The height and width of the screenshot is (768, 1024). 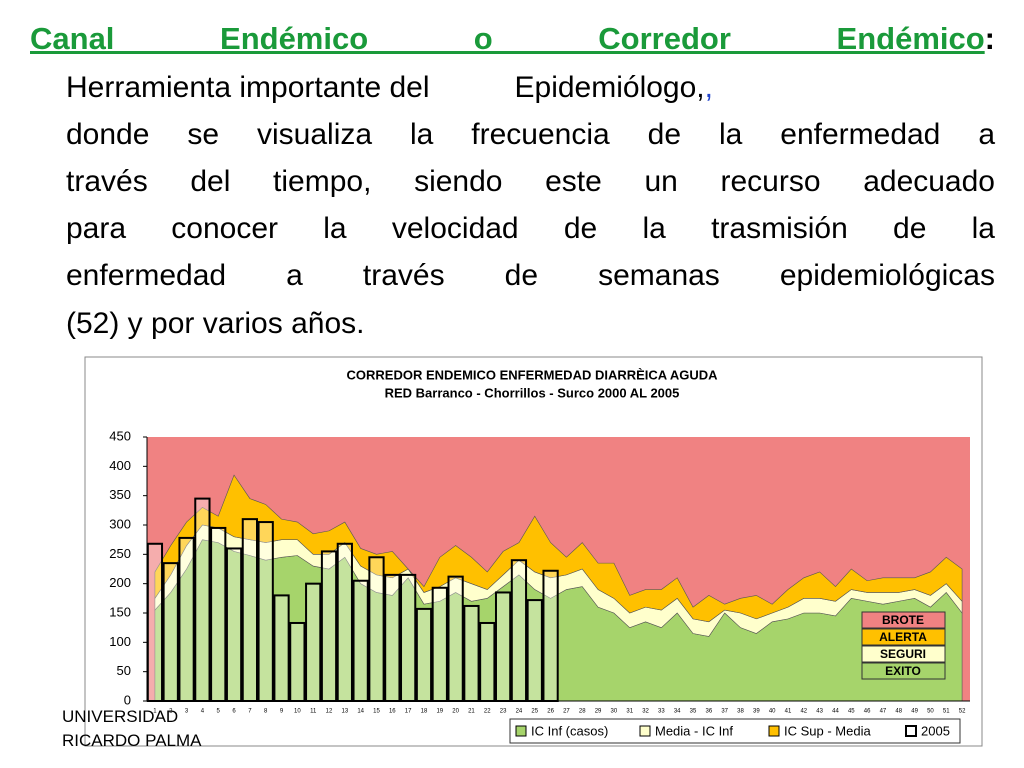 What do you see at coordinates (740, 712) in the screenshot?
I see `x-tick-label: 38` at bounding box center [740, 712].